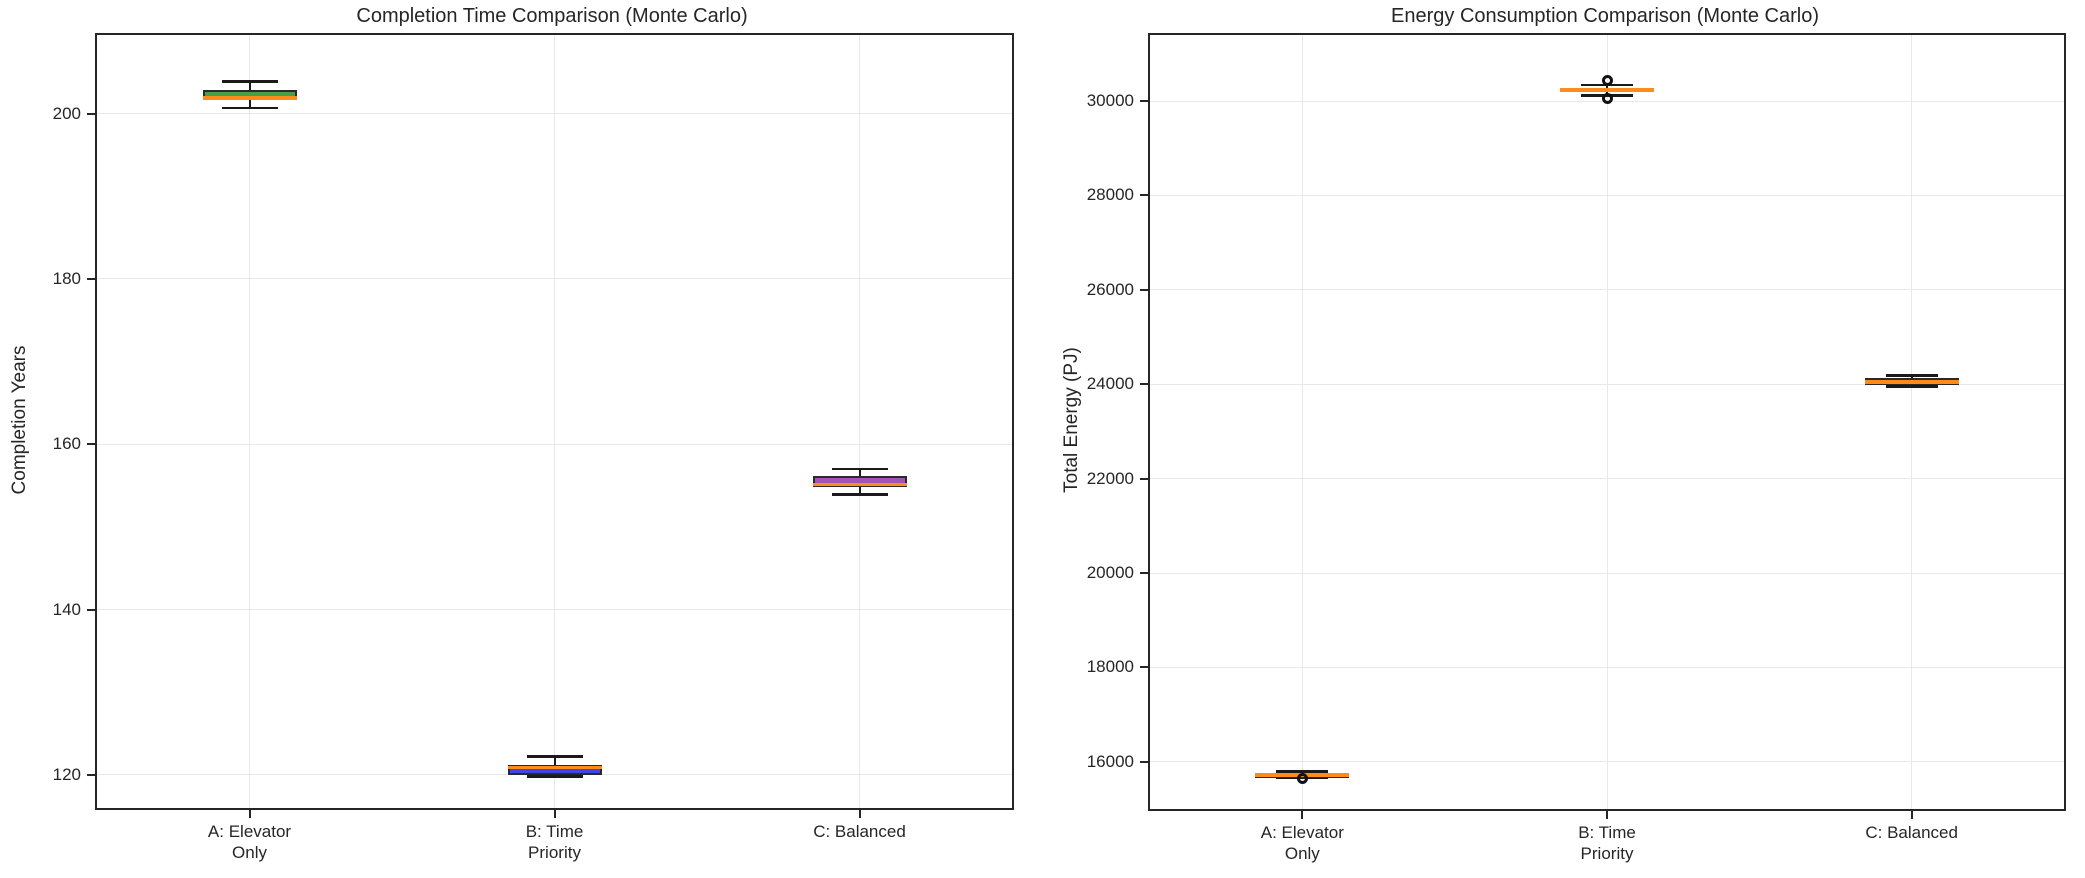 The height and width of the screenshot is (878, 2085). What do you see at coordinates (1110, 289) in the screenshot?
I see `y-tick-label: 26000` at bounding box center [1110, 289].